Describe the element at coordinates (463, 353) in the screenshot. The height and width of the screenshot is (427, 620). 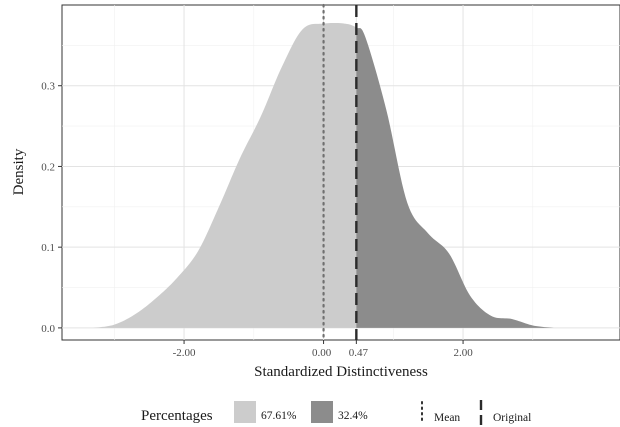
I see `x-tick-label: 2.00` at that location.